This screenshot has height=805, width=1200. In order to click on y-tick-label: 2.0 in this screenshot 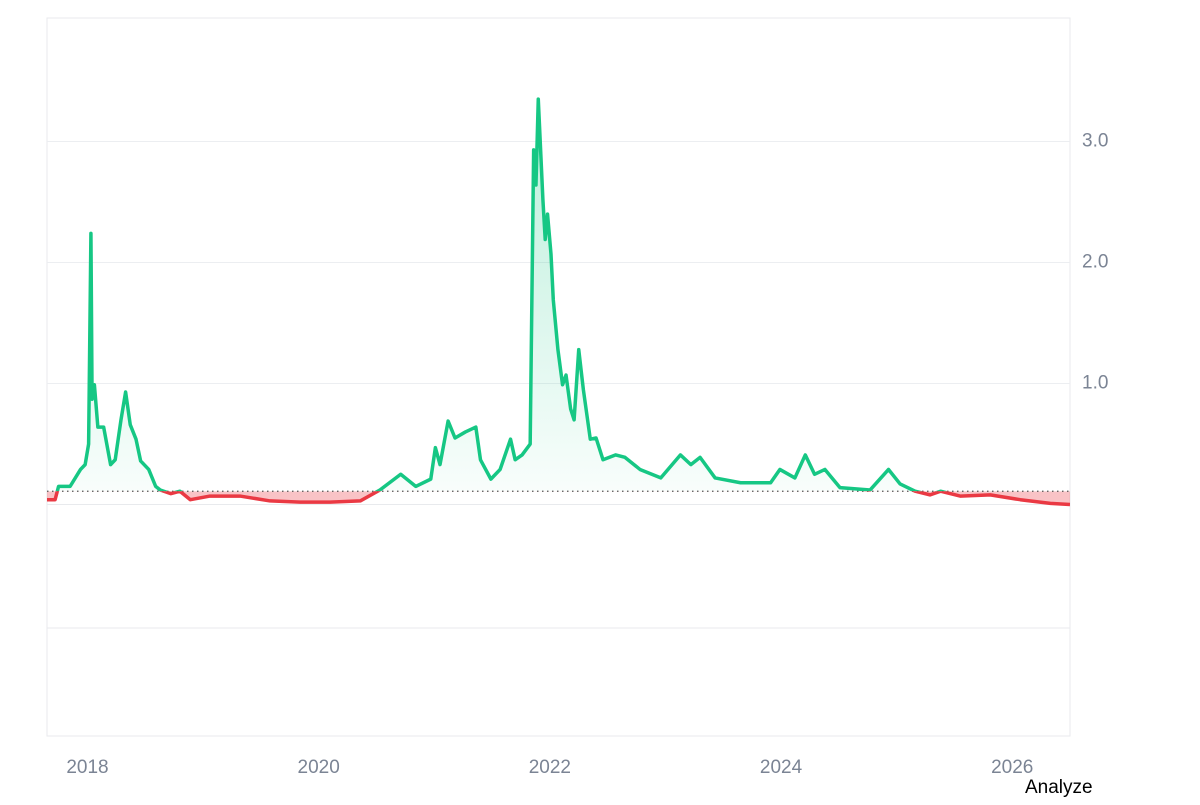, I will do `click(1095, 261)`.